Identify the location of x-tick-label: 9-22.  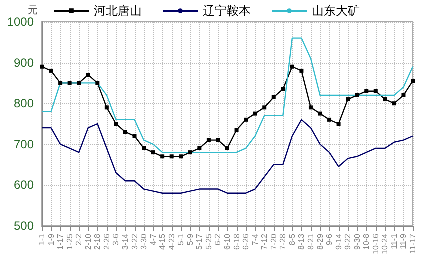
(348, 241).